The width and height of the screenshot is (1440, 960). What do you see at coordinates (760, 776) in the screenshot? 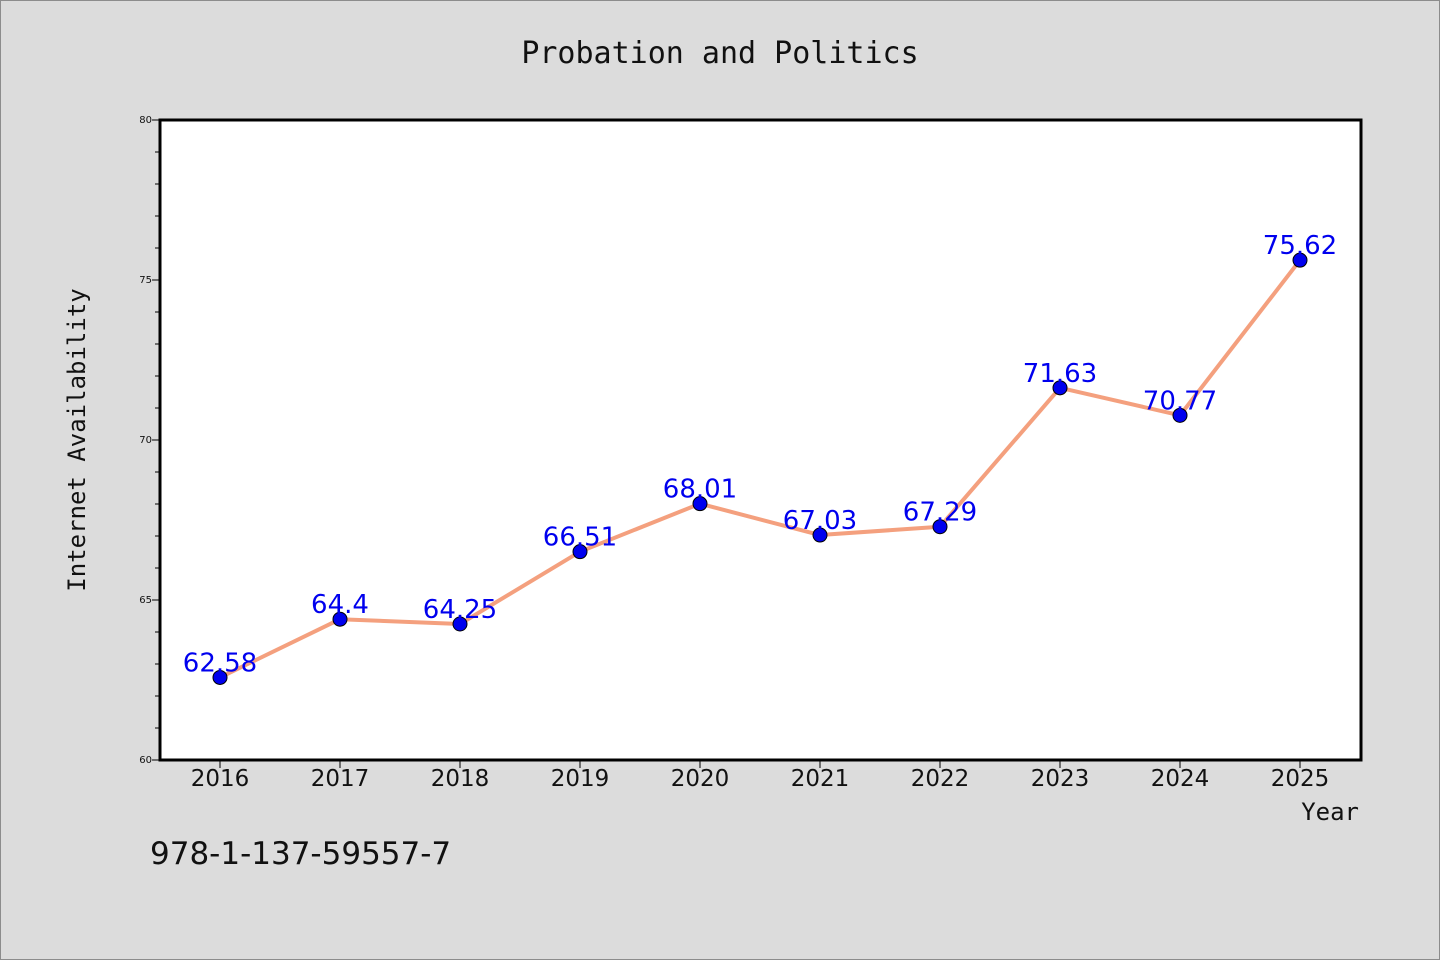
I see `x-axis: 2016 2017 2018 2019 2020 2021 2022 2023 2024 2025` at bounding box center [760, 776].